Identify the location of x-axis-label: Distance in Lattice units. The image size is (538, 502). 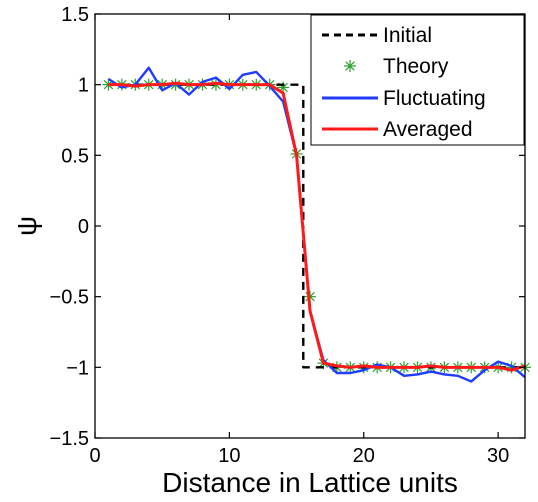
(310, 482).